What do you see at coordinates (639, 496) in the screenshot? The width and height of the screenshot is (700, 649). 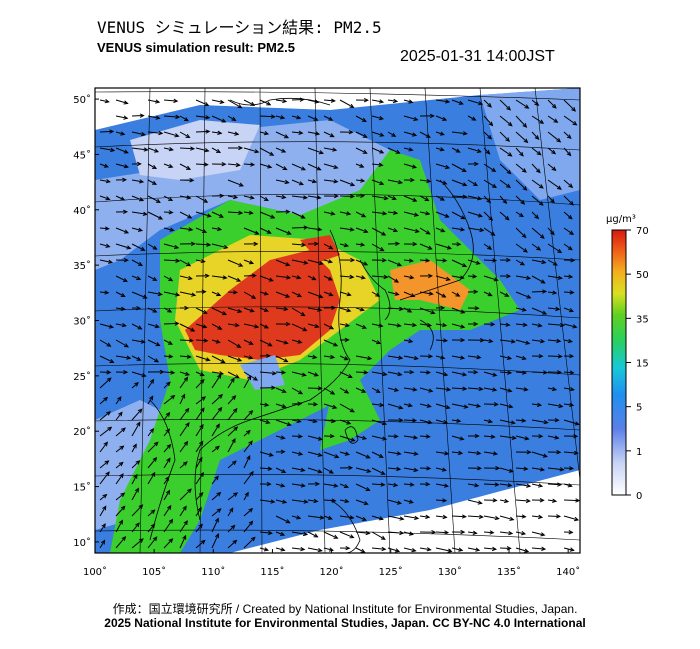 I see `colorbar-tick-label: 0` at bounding box center [639, 496].